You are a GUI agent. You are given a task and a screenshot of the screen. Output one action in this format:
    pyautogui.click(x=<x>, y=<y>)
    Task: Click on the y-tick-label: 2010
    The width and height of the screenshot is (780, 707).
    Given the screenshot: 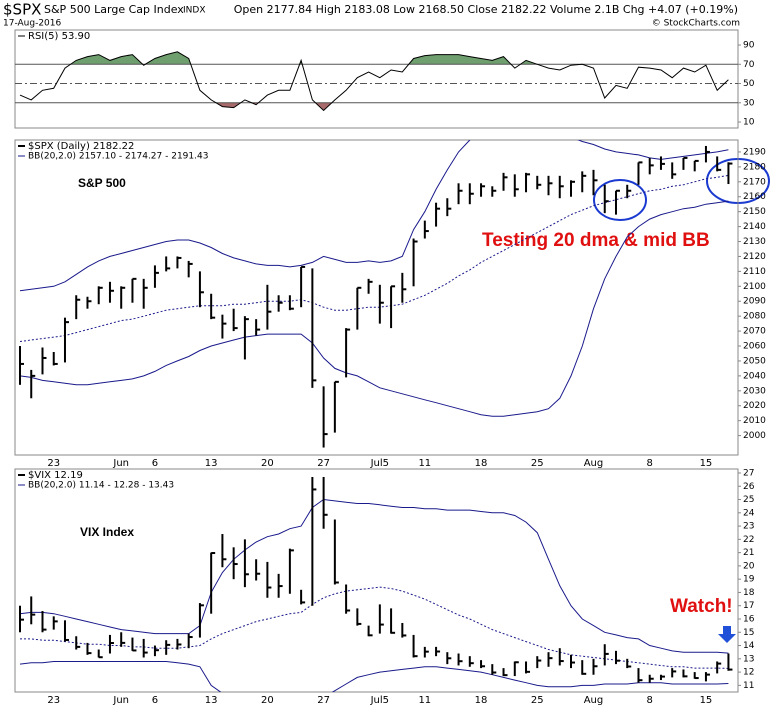 What is the action you would take?
    pyautogui.click(x=754, y=421)
    